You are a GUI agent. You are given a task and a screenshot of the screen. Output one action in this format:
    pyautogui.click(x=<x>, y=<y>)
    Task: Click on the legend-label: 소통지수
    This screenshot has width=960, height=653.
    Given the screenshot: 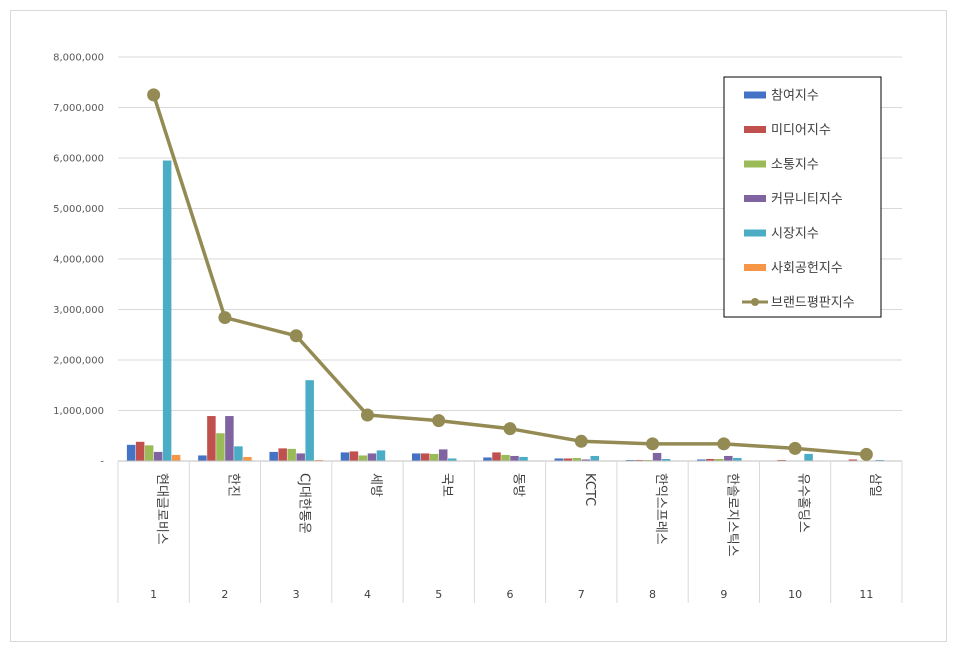 What is the action you would take?
    pyautogui.click(x=795, y=165)
    